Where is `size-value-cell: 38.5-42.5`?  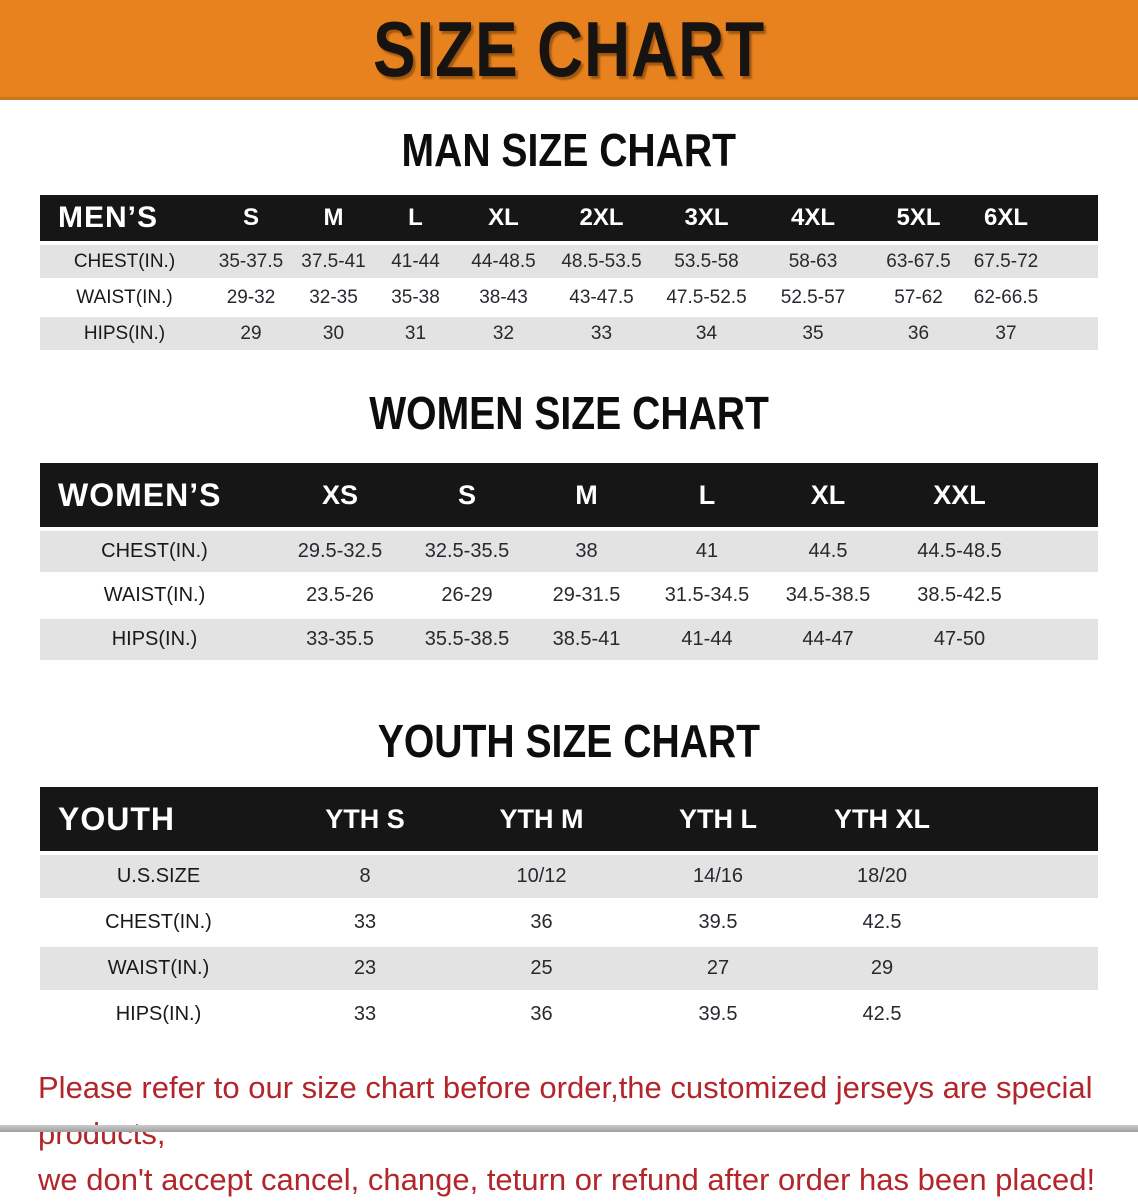 size-value-cell: 38.5-42.5 is located at coordinates (995, 596).